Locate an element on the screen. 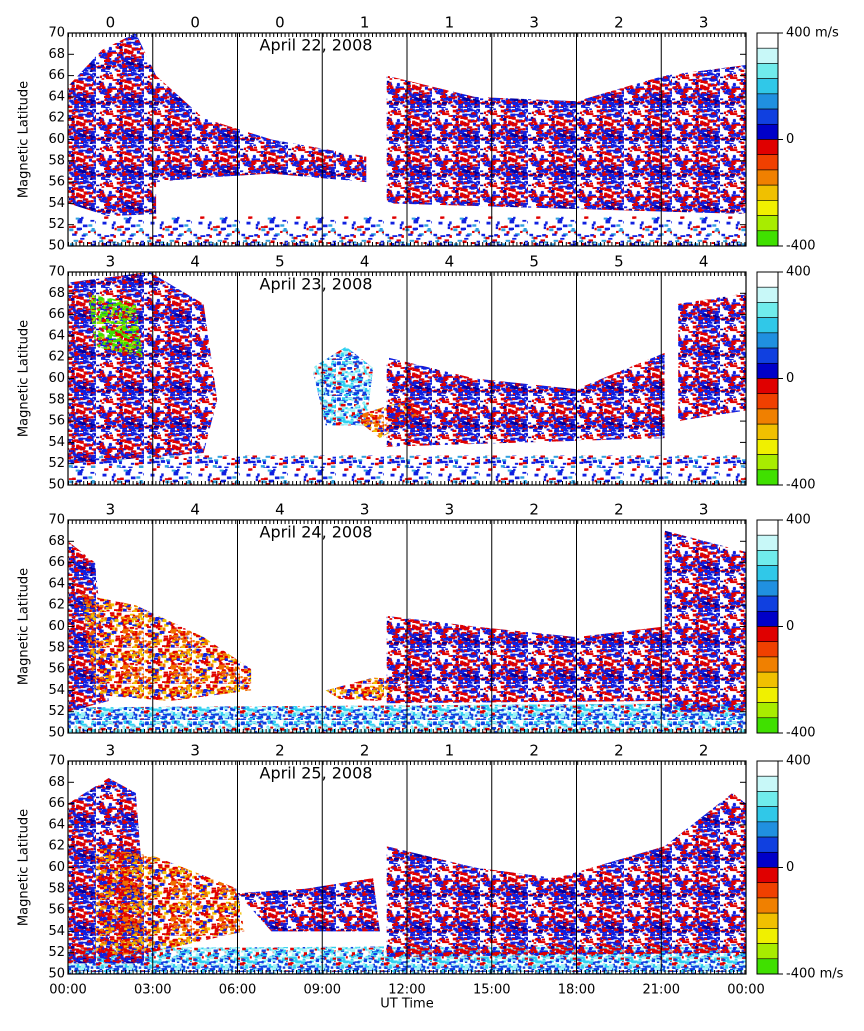 This screenshot has width=864, height=1031. y-tick-label: 54 is located at coordinates (56, 690).